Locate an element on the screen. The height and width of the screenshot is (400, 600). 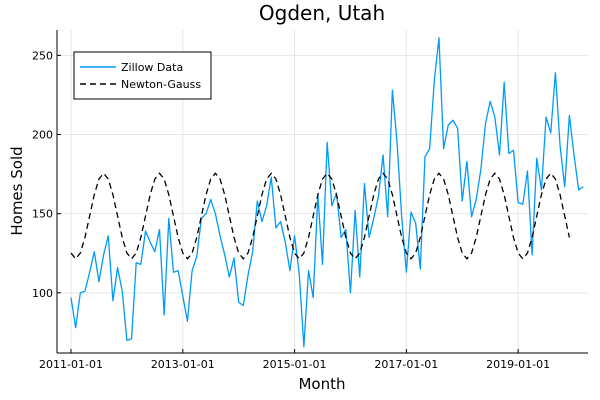
legend-label-newton-gauss: Newton-Gauss is located at coordinates (161, 84).